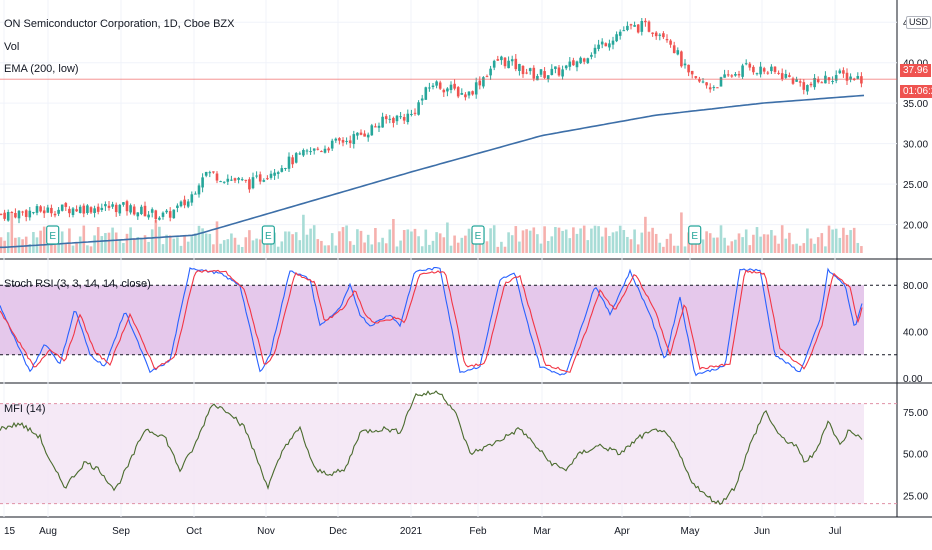 The image size is (932, 550). Describe the element at coordinates (916, 70) in the screenshot. I see `last-price-badge: 37.96` at that location.